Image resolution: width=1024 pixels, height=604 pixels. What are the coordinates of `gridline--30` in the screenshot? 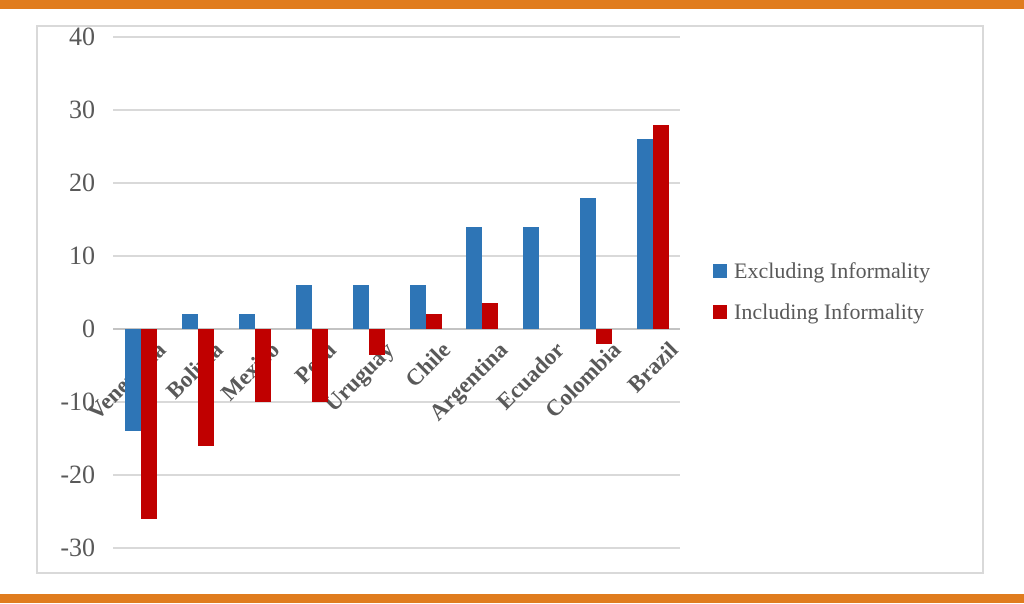 It's located at (396, 548).